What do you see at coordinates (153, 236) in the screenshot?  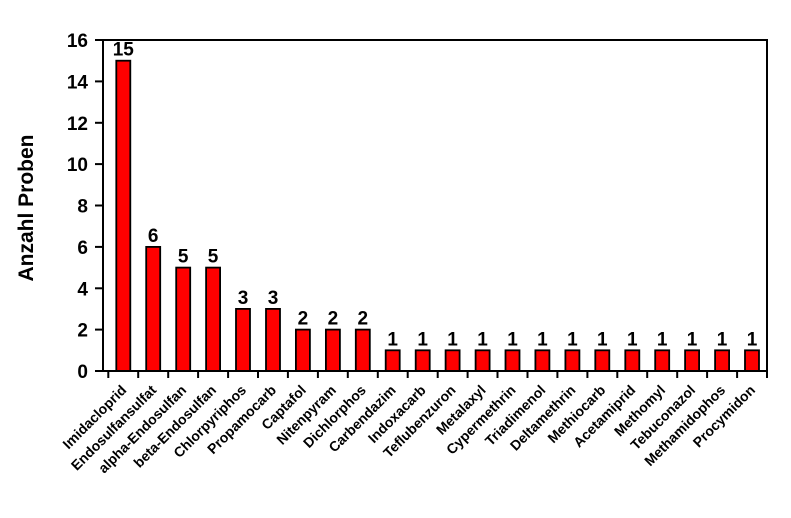 I see `bar-value-label: 6` at bounding box center [153, 236].